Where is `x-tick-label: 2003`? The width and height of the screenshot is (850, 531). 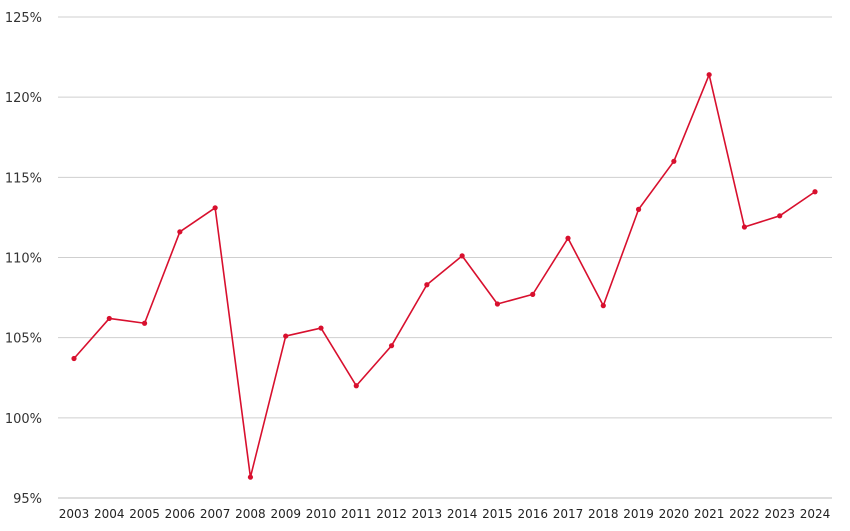
x-tick-label: 2003 is located at coordinates (74, 514).